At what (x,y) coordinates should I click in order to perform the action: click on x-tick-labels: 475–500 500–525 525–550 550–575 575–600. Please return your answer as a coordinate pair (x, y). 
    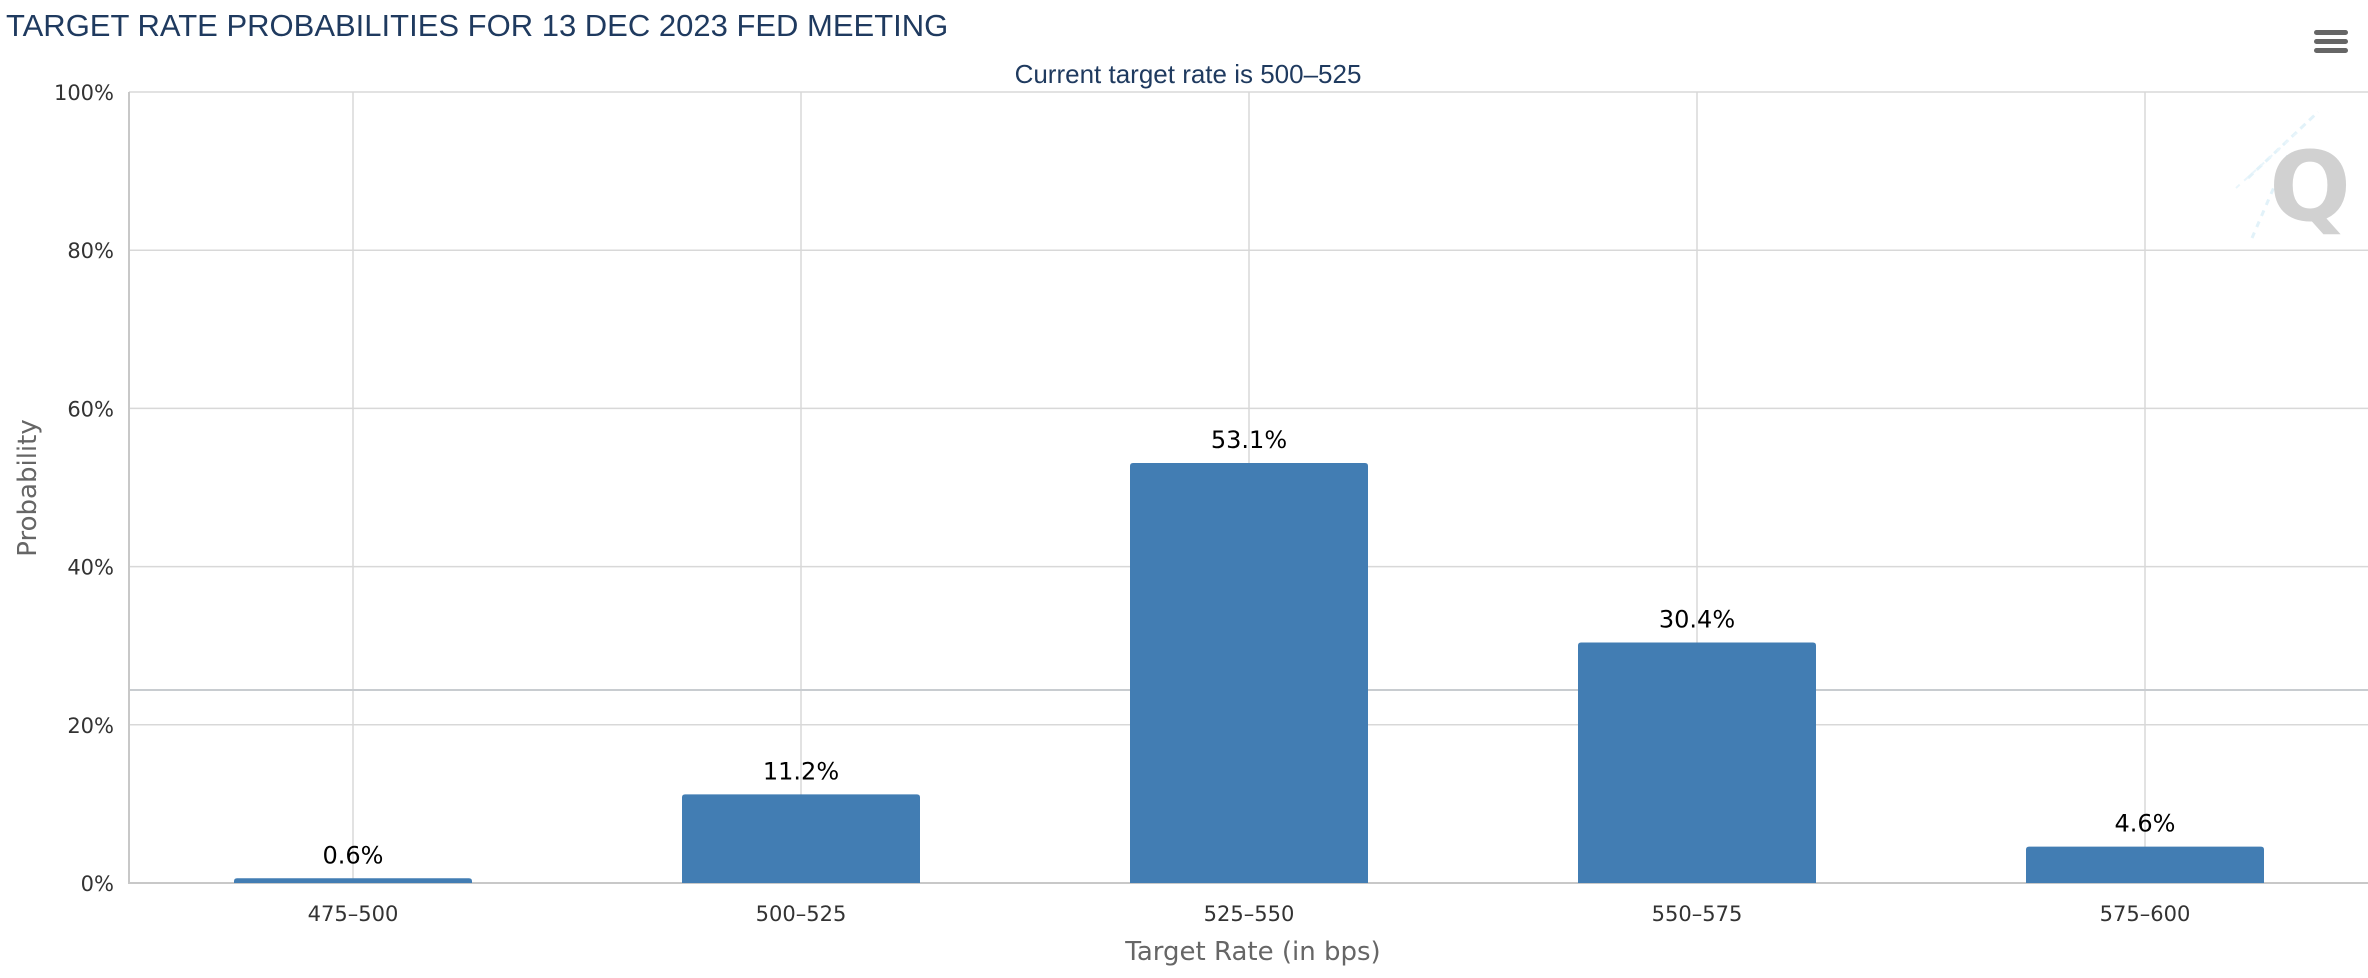
    Looking at the image, I should click on (1249, 914).